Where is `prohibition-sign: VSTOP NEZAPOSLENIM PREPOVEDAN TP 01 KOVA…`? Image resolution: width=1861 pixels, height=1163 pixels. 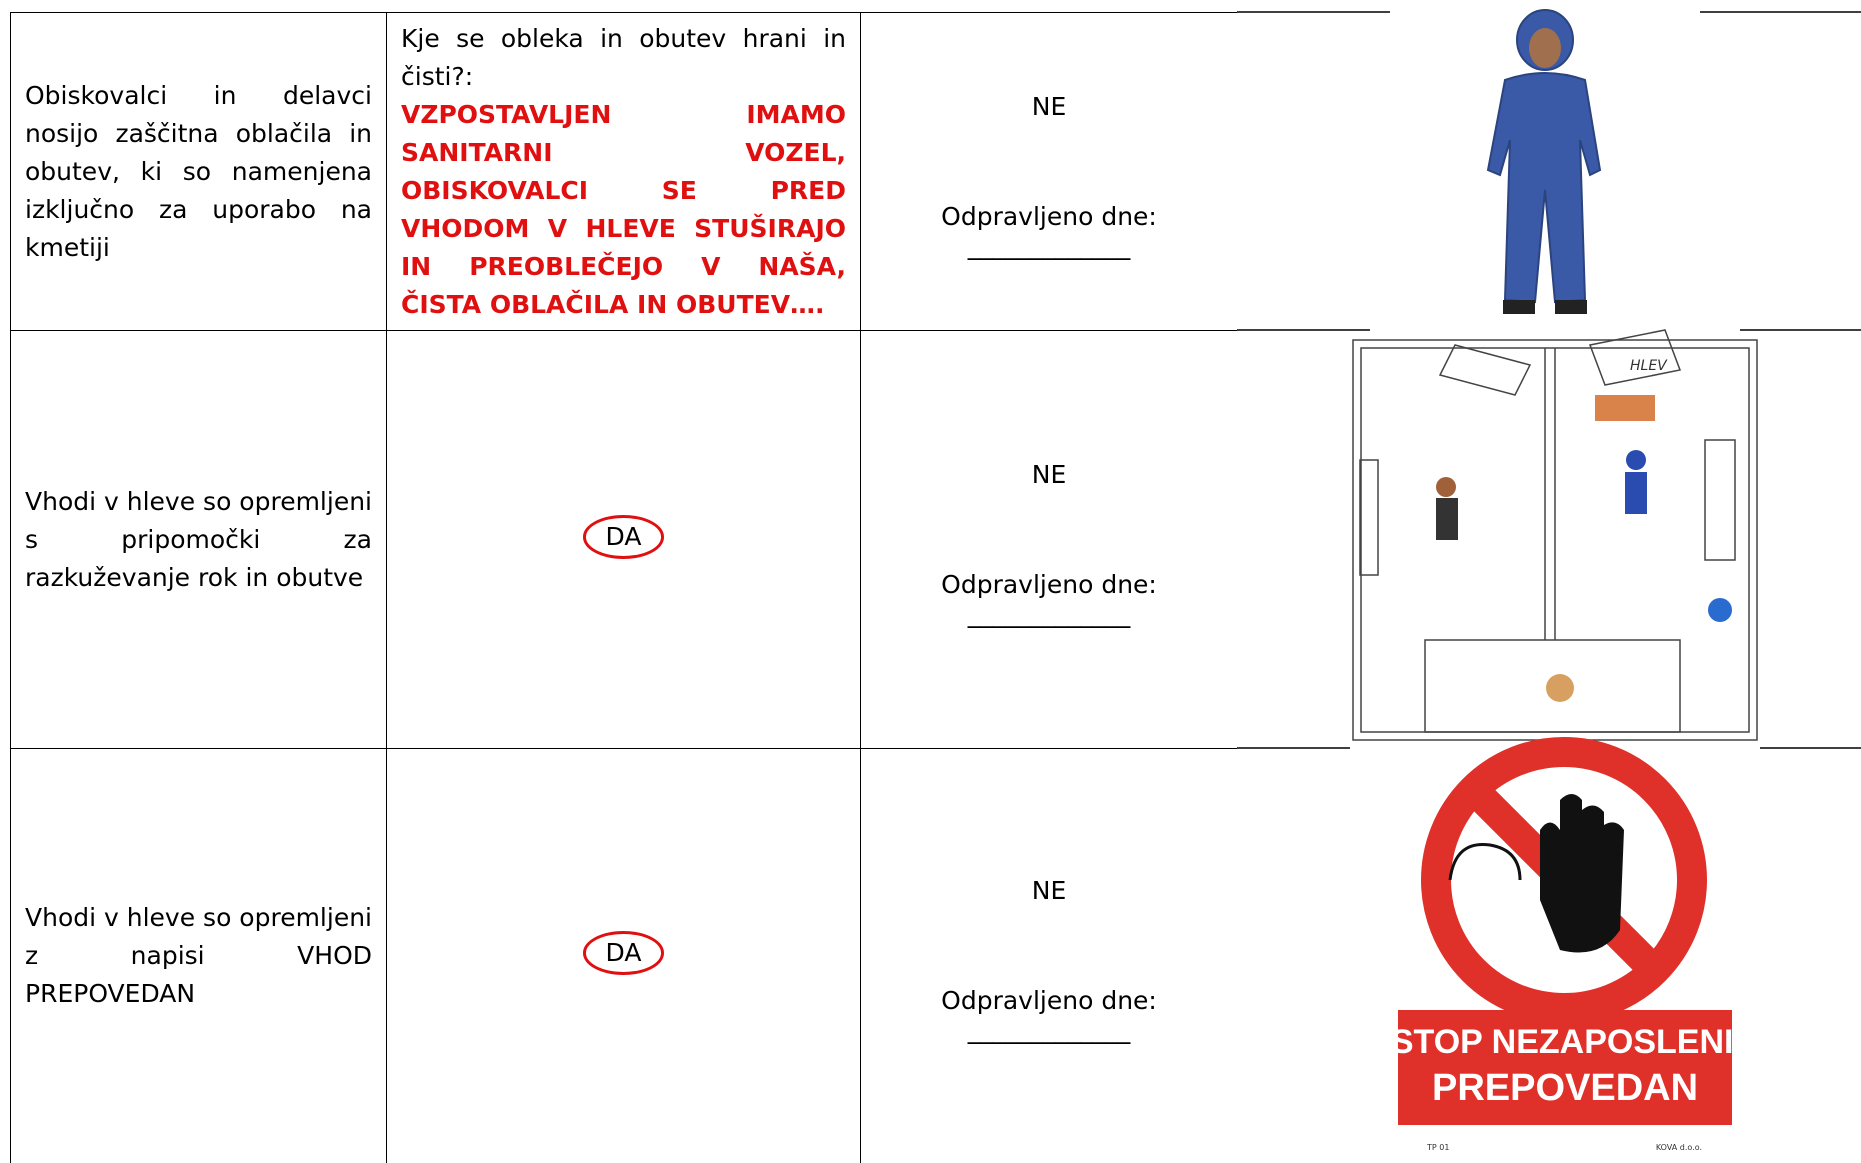
prohibition-sign: VSTOP NEZAPOSLENIM PREPOVEDAN TP 01 KOVA… is located at coordinates (1565, 944).